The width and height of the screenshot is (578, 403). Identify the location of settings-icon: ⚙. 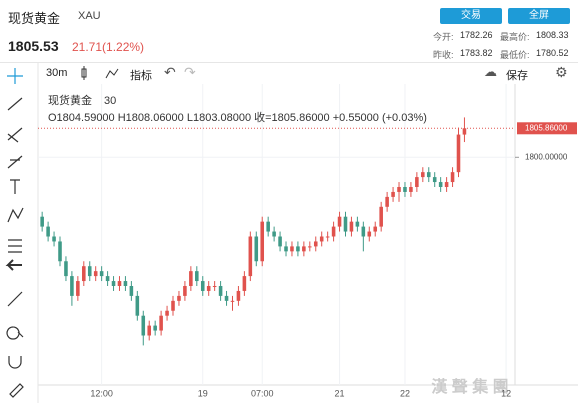
(561, 72).